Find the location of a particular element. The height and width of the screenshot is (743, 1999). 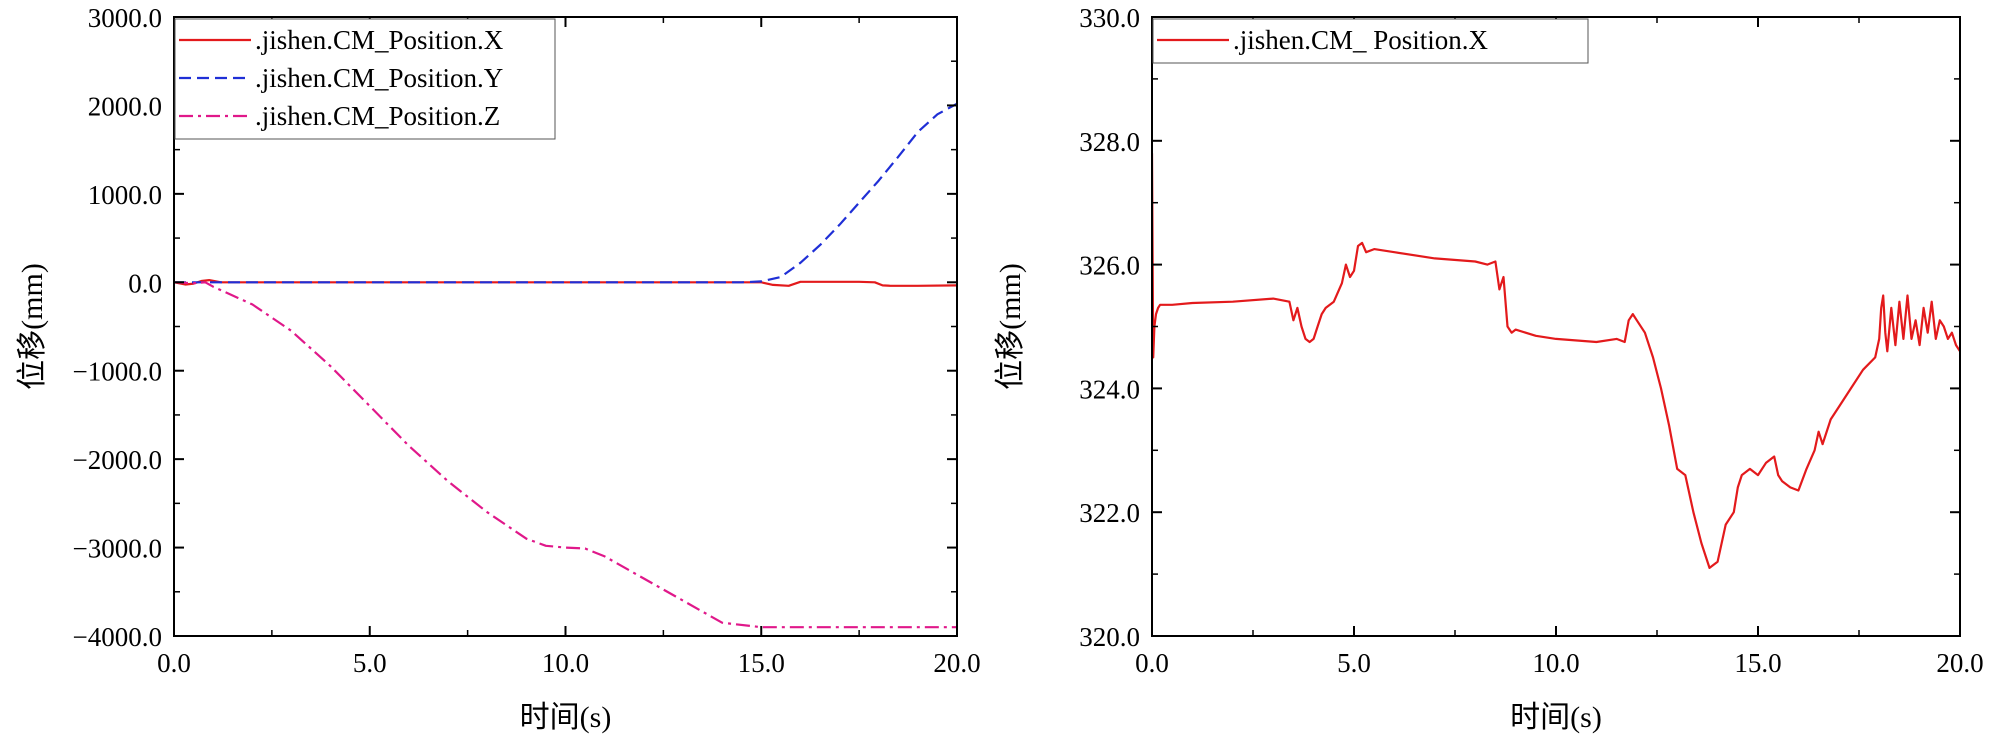

y-tick-label: 330.0 is located at coordinates (1109, 18).